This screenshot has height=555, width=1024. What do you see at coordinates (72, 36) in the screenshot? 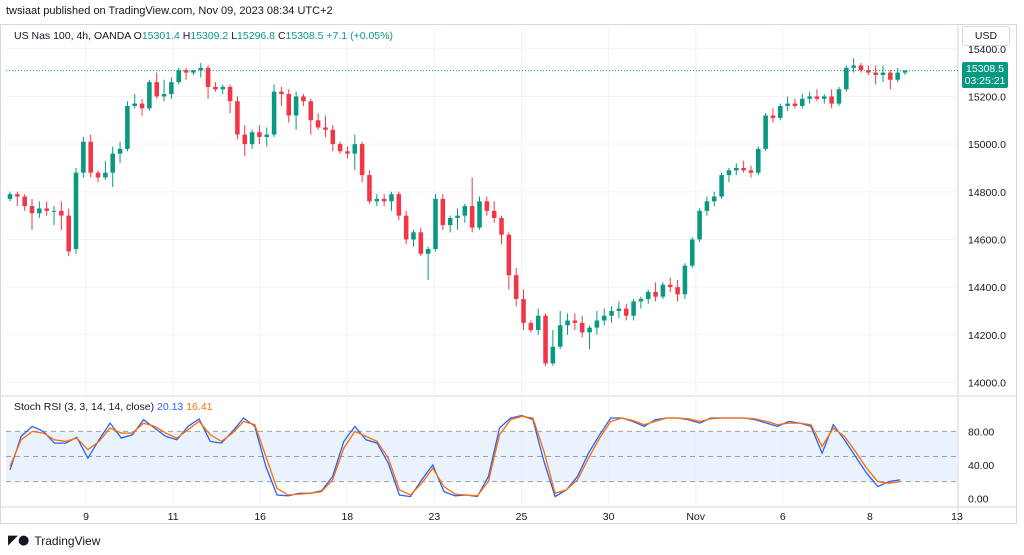
I see `symbol-label: US Nas 100, 4h, OANDA` at bounding box center [72, 36].